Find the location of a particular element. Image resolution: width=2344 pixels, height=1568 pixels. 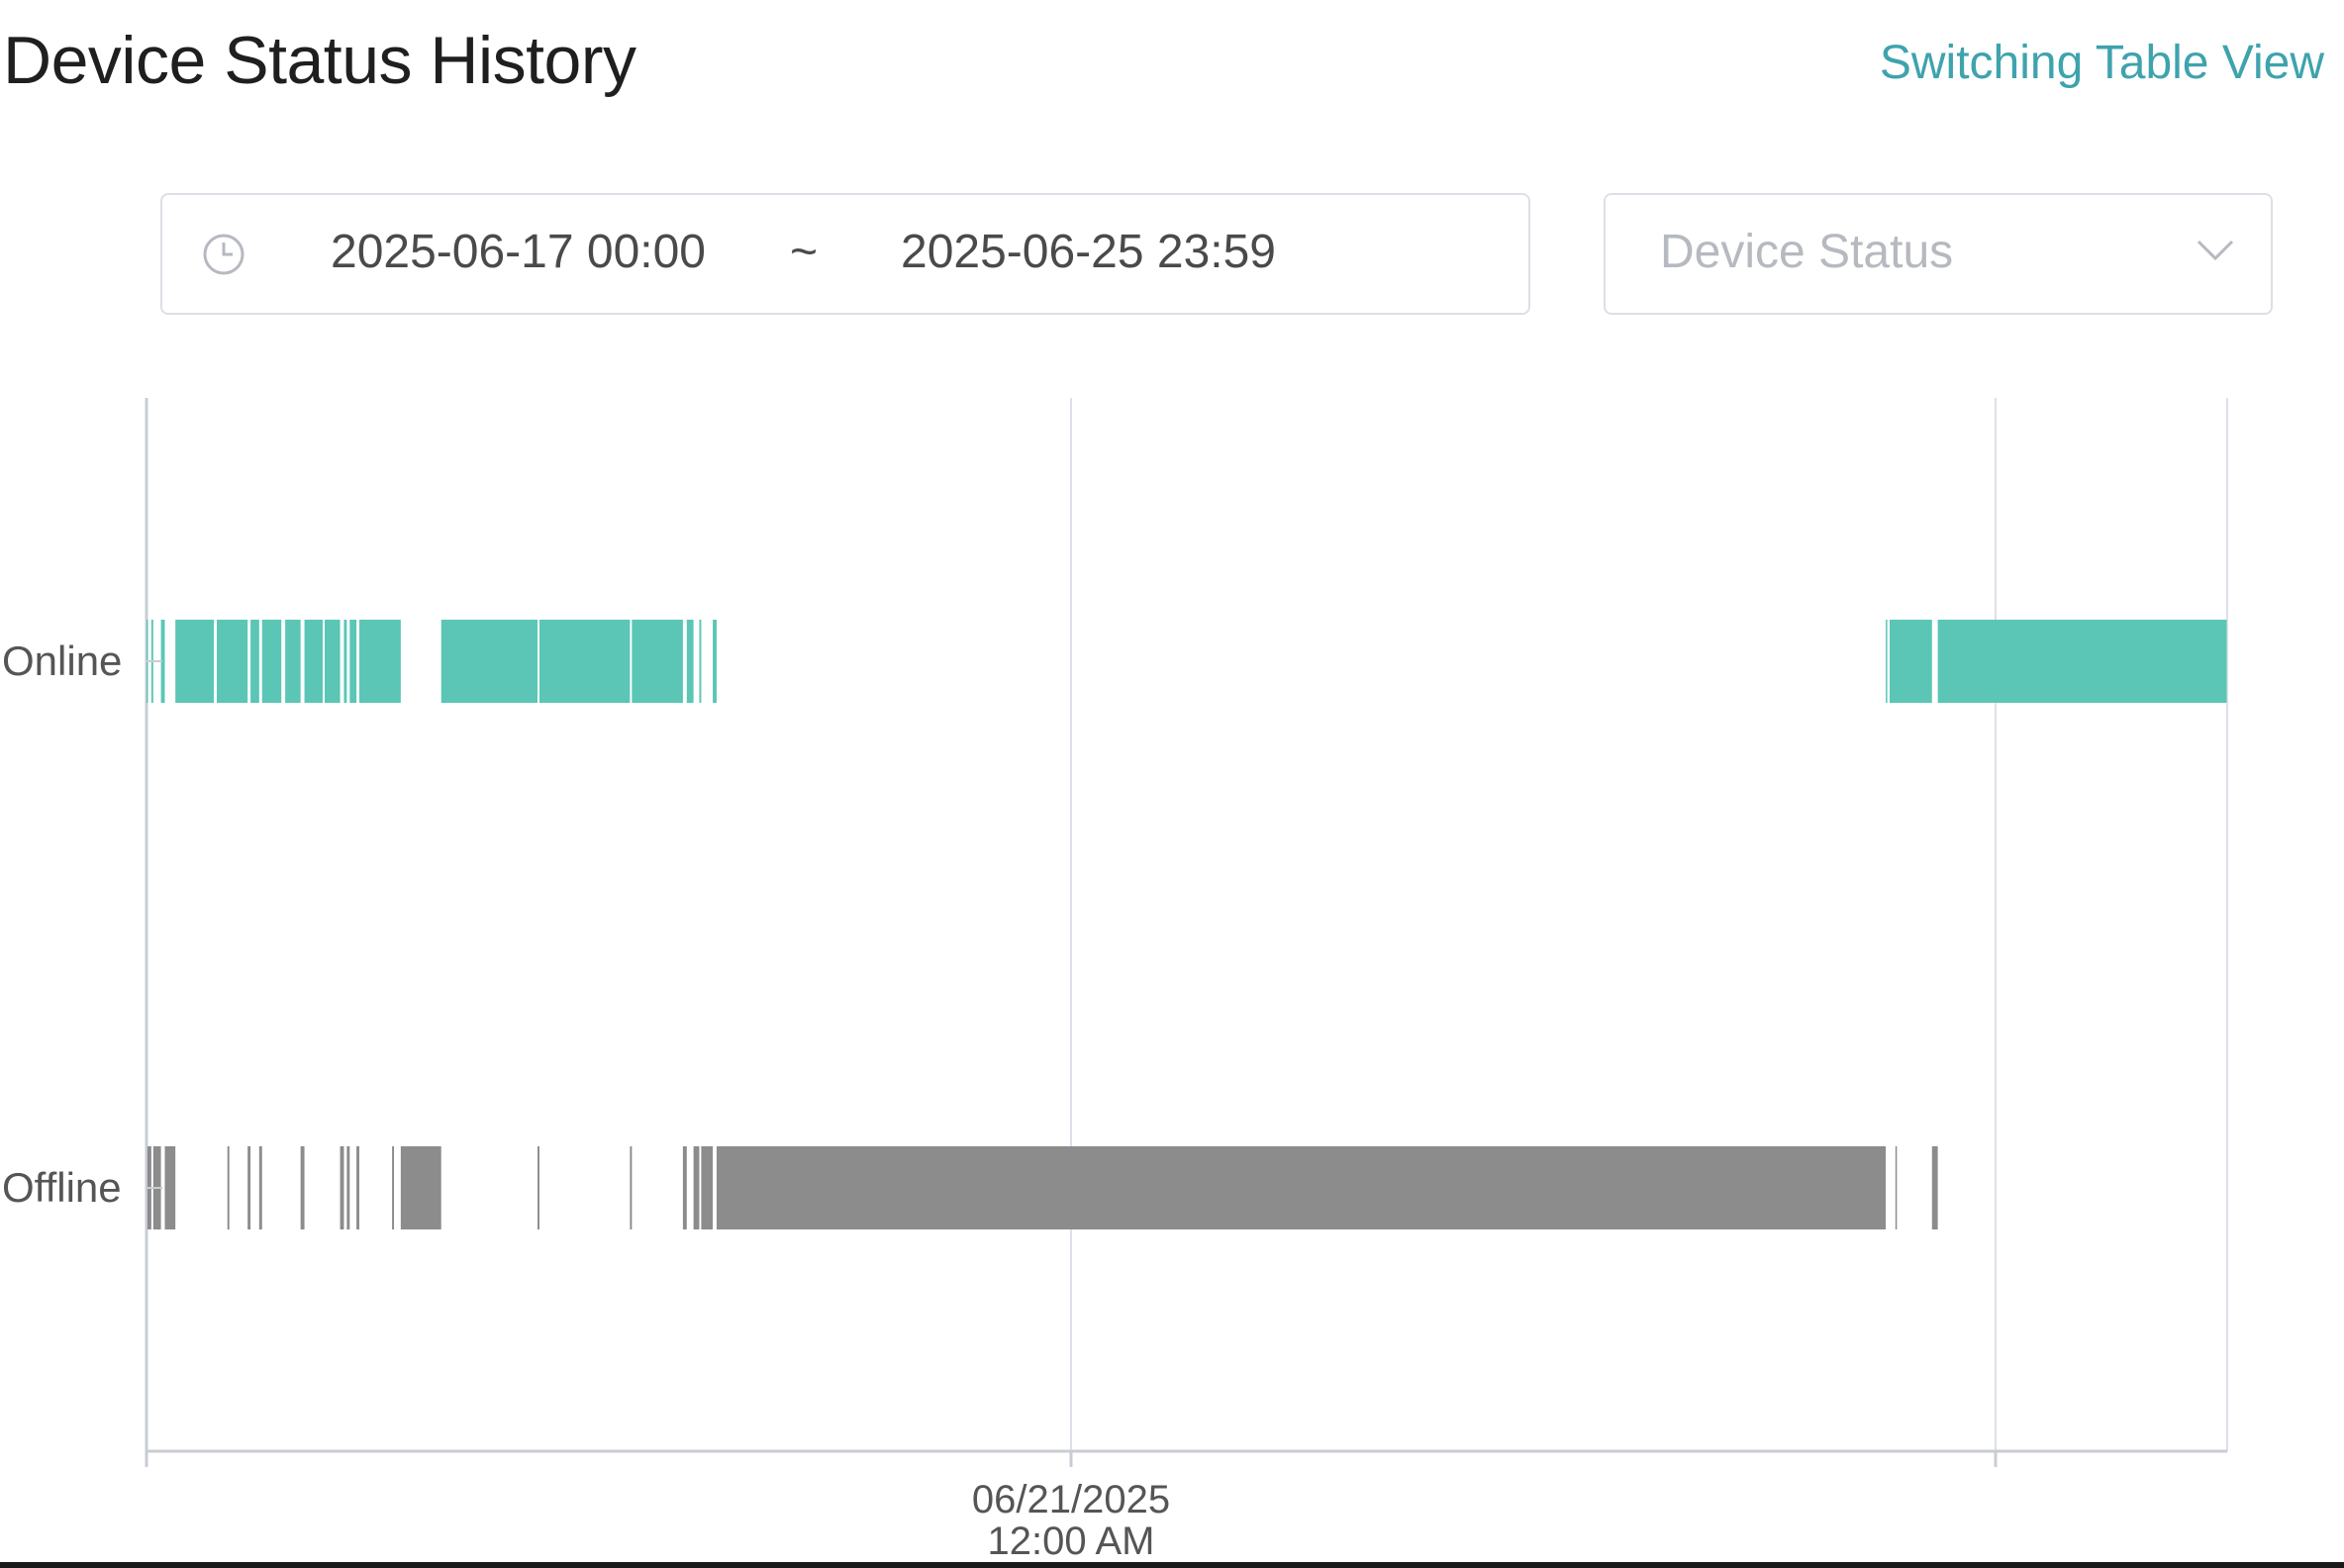

y-tick-label: Online is located at coordinates (62, 660).